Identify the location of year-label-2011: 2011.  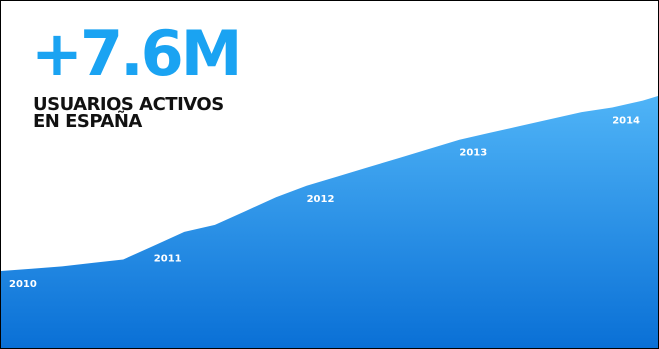
(168, 259).